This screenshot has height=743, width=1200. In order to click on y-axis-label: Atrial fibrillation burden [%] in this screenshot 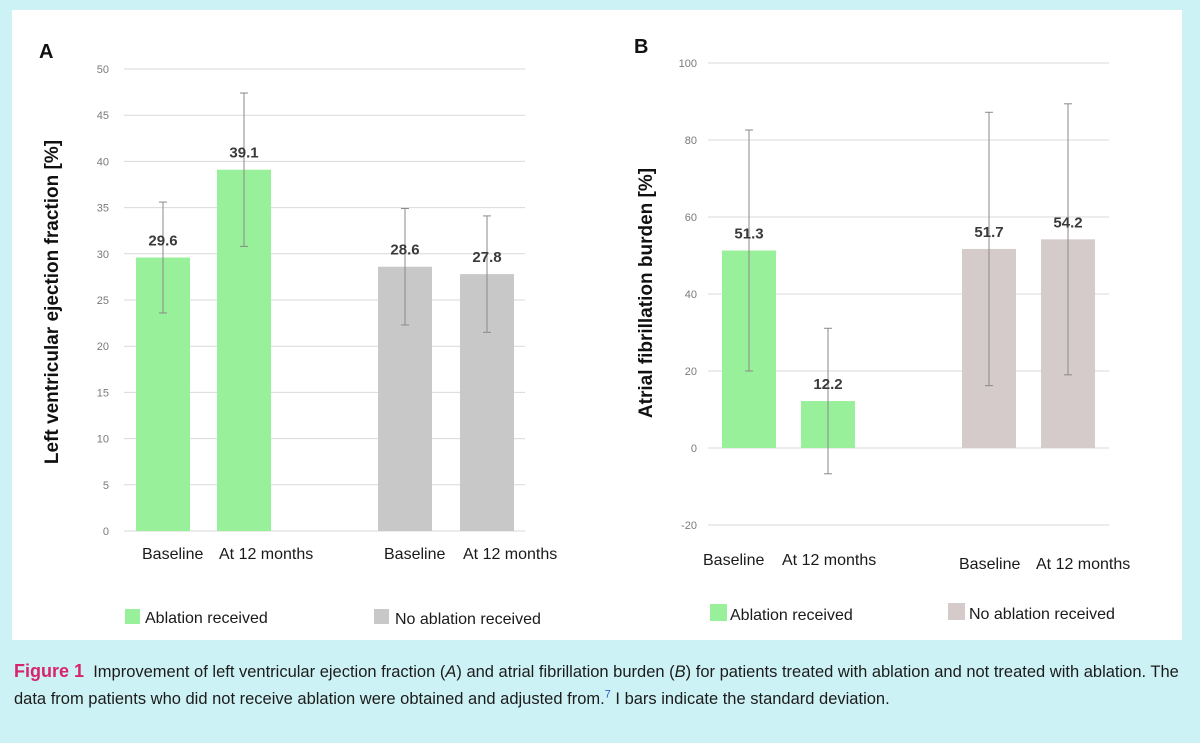, I will do `click(646, 293)`.